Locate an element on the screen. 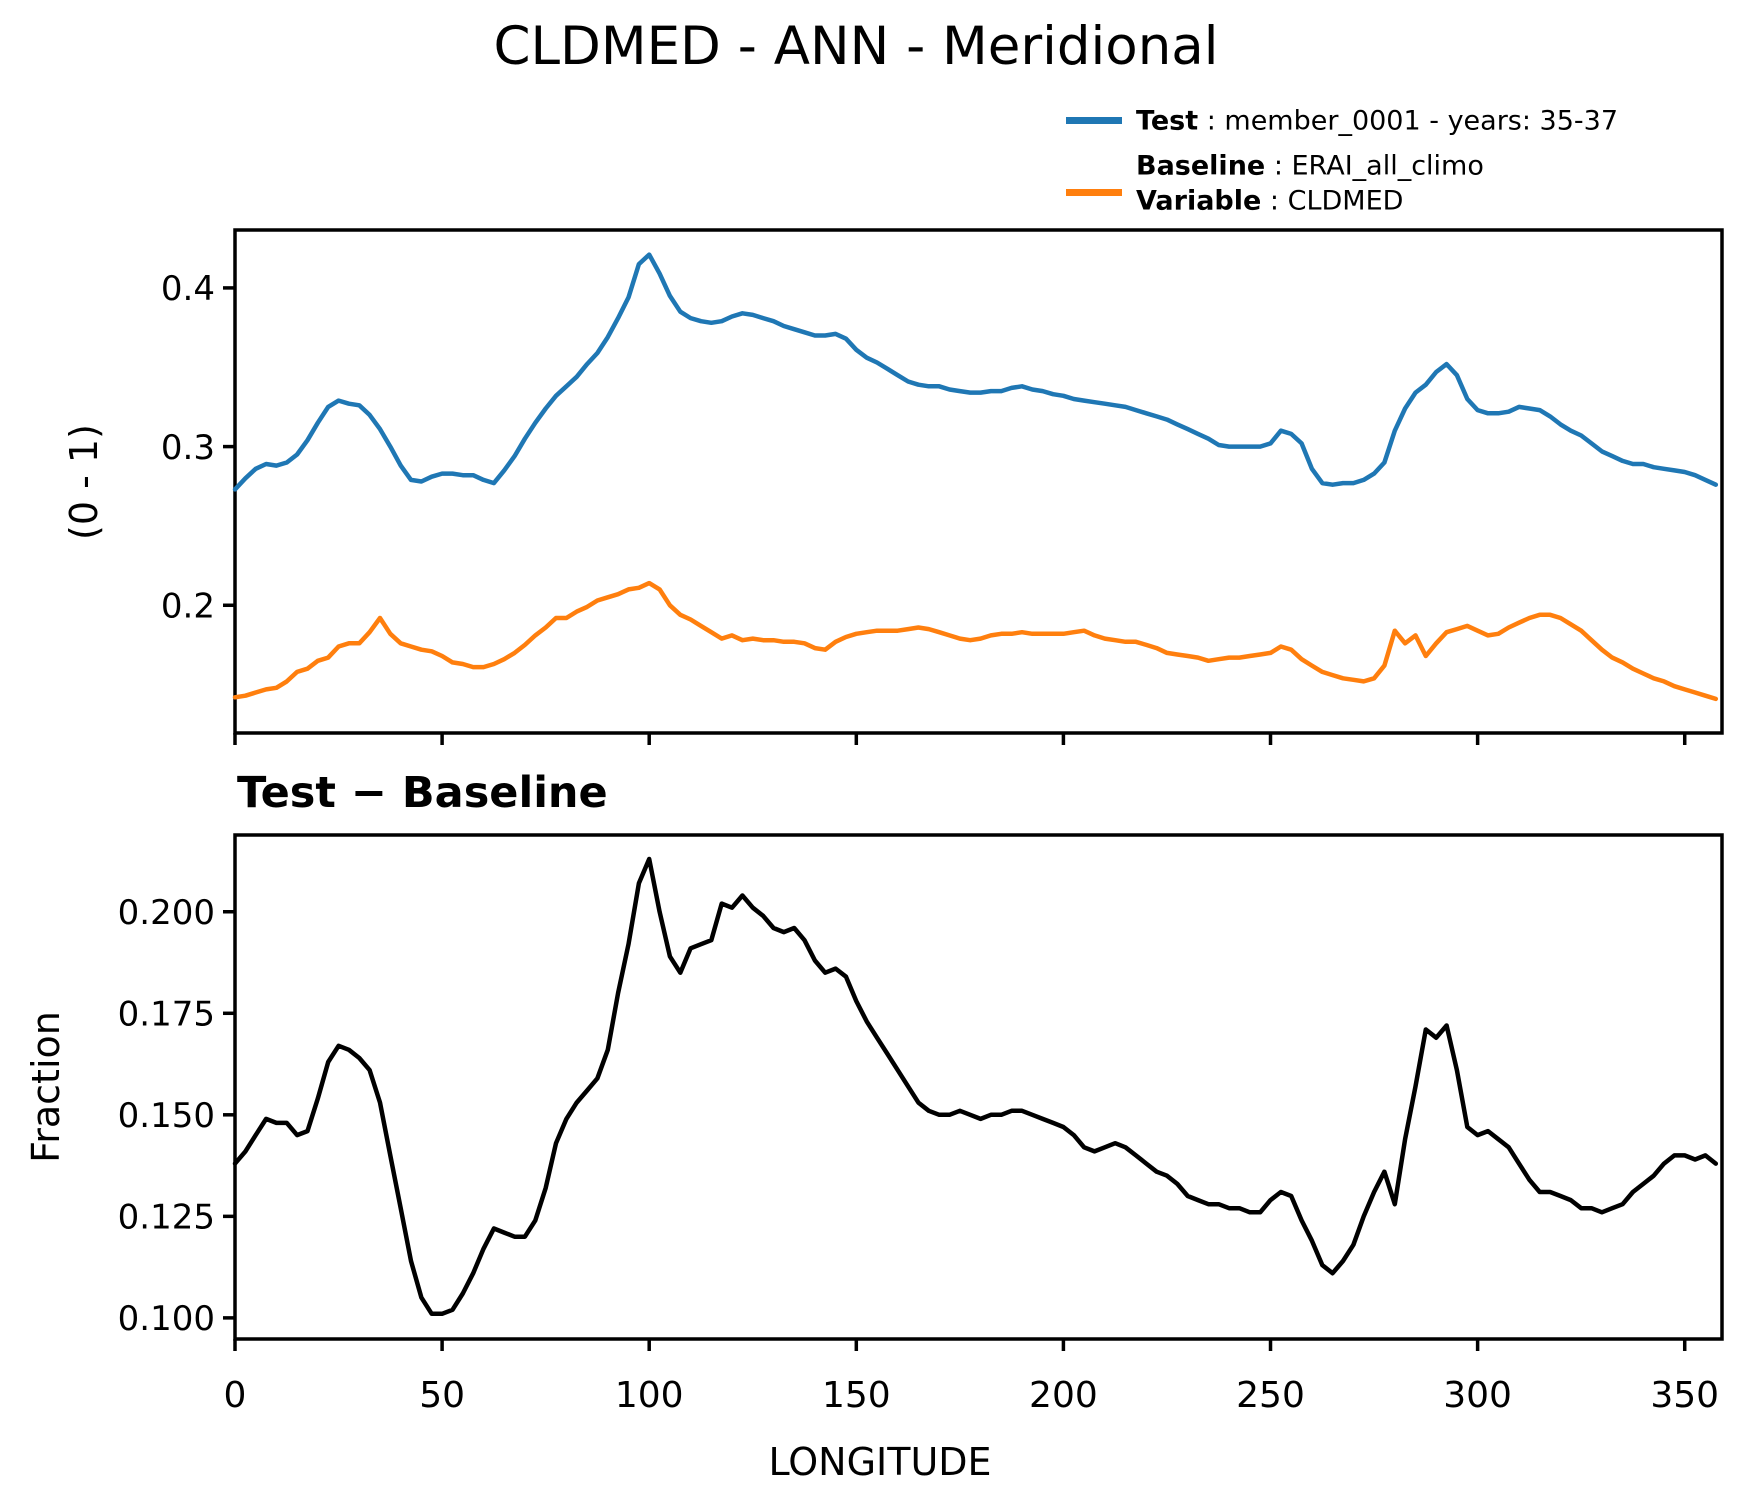  bottom-panel-title: Test − Baseline is located at coordinates (422, 793).